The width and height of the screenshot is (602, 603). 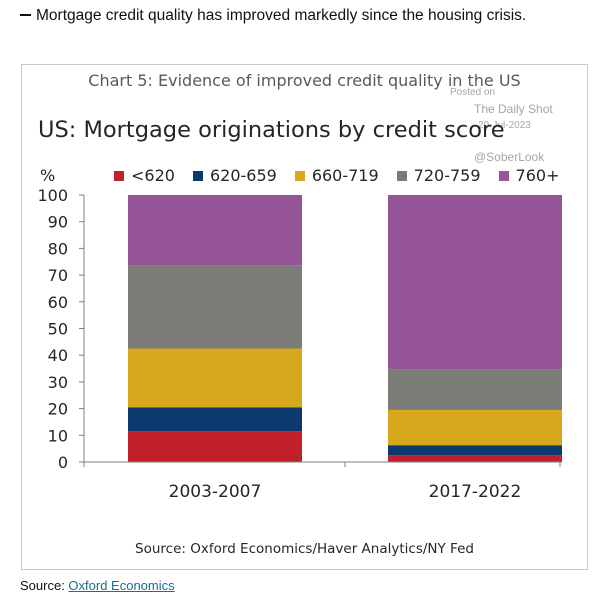 I want to click on legend-label: 660-719, so click(x=345, y=175).